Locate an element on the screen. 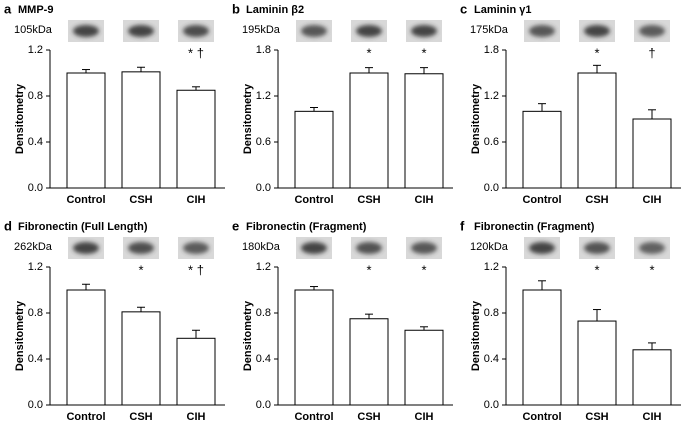  panel-title: Fibronectin (Fragment) is located at coordinates (306, 227).